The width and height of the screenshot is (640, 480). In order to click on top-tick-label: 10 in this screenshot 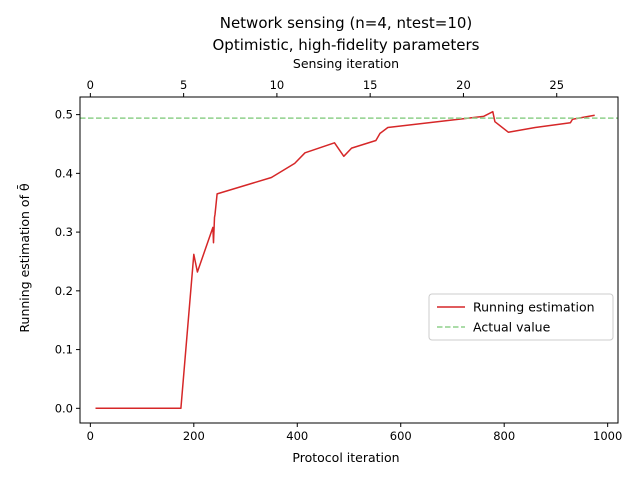, I will do `click(277, 85)`.